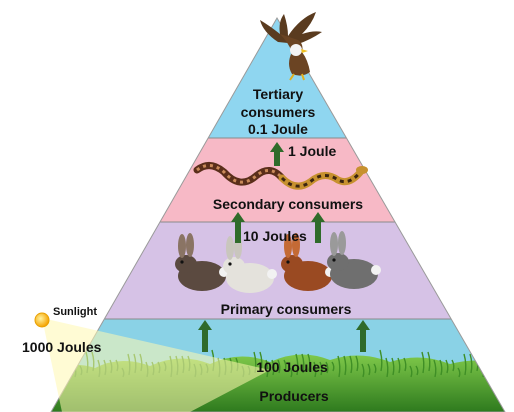 This screenshot has width=514, height=412. I want to click on arrow-to-primary-right, so click(363, 336).